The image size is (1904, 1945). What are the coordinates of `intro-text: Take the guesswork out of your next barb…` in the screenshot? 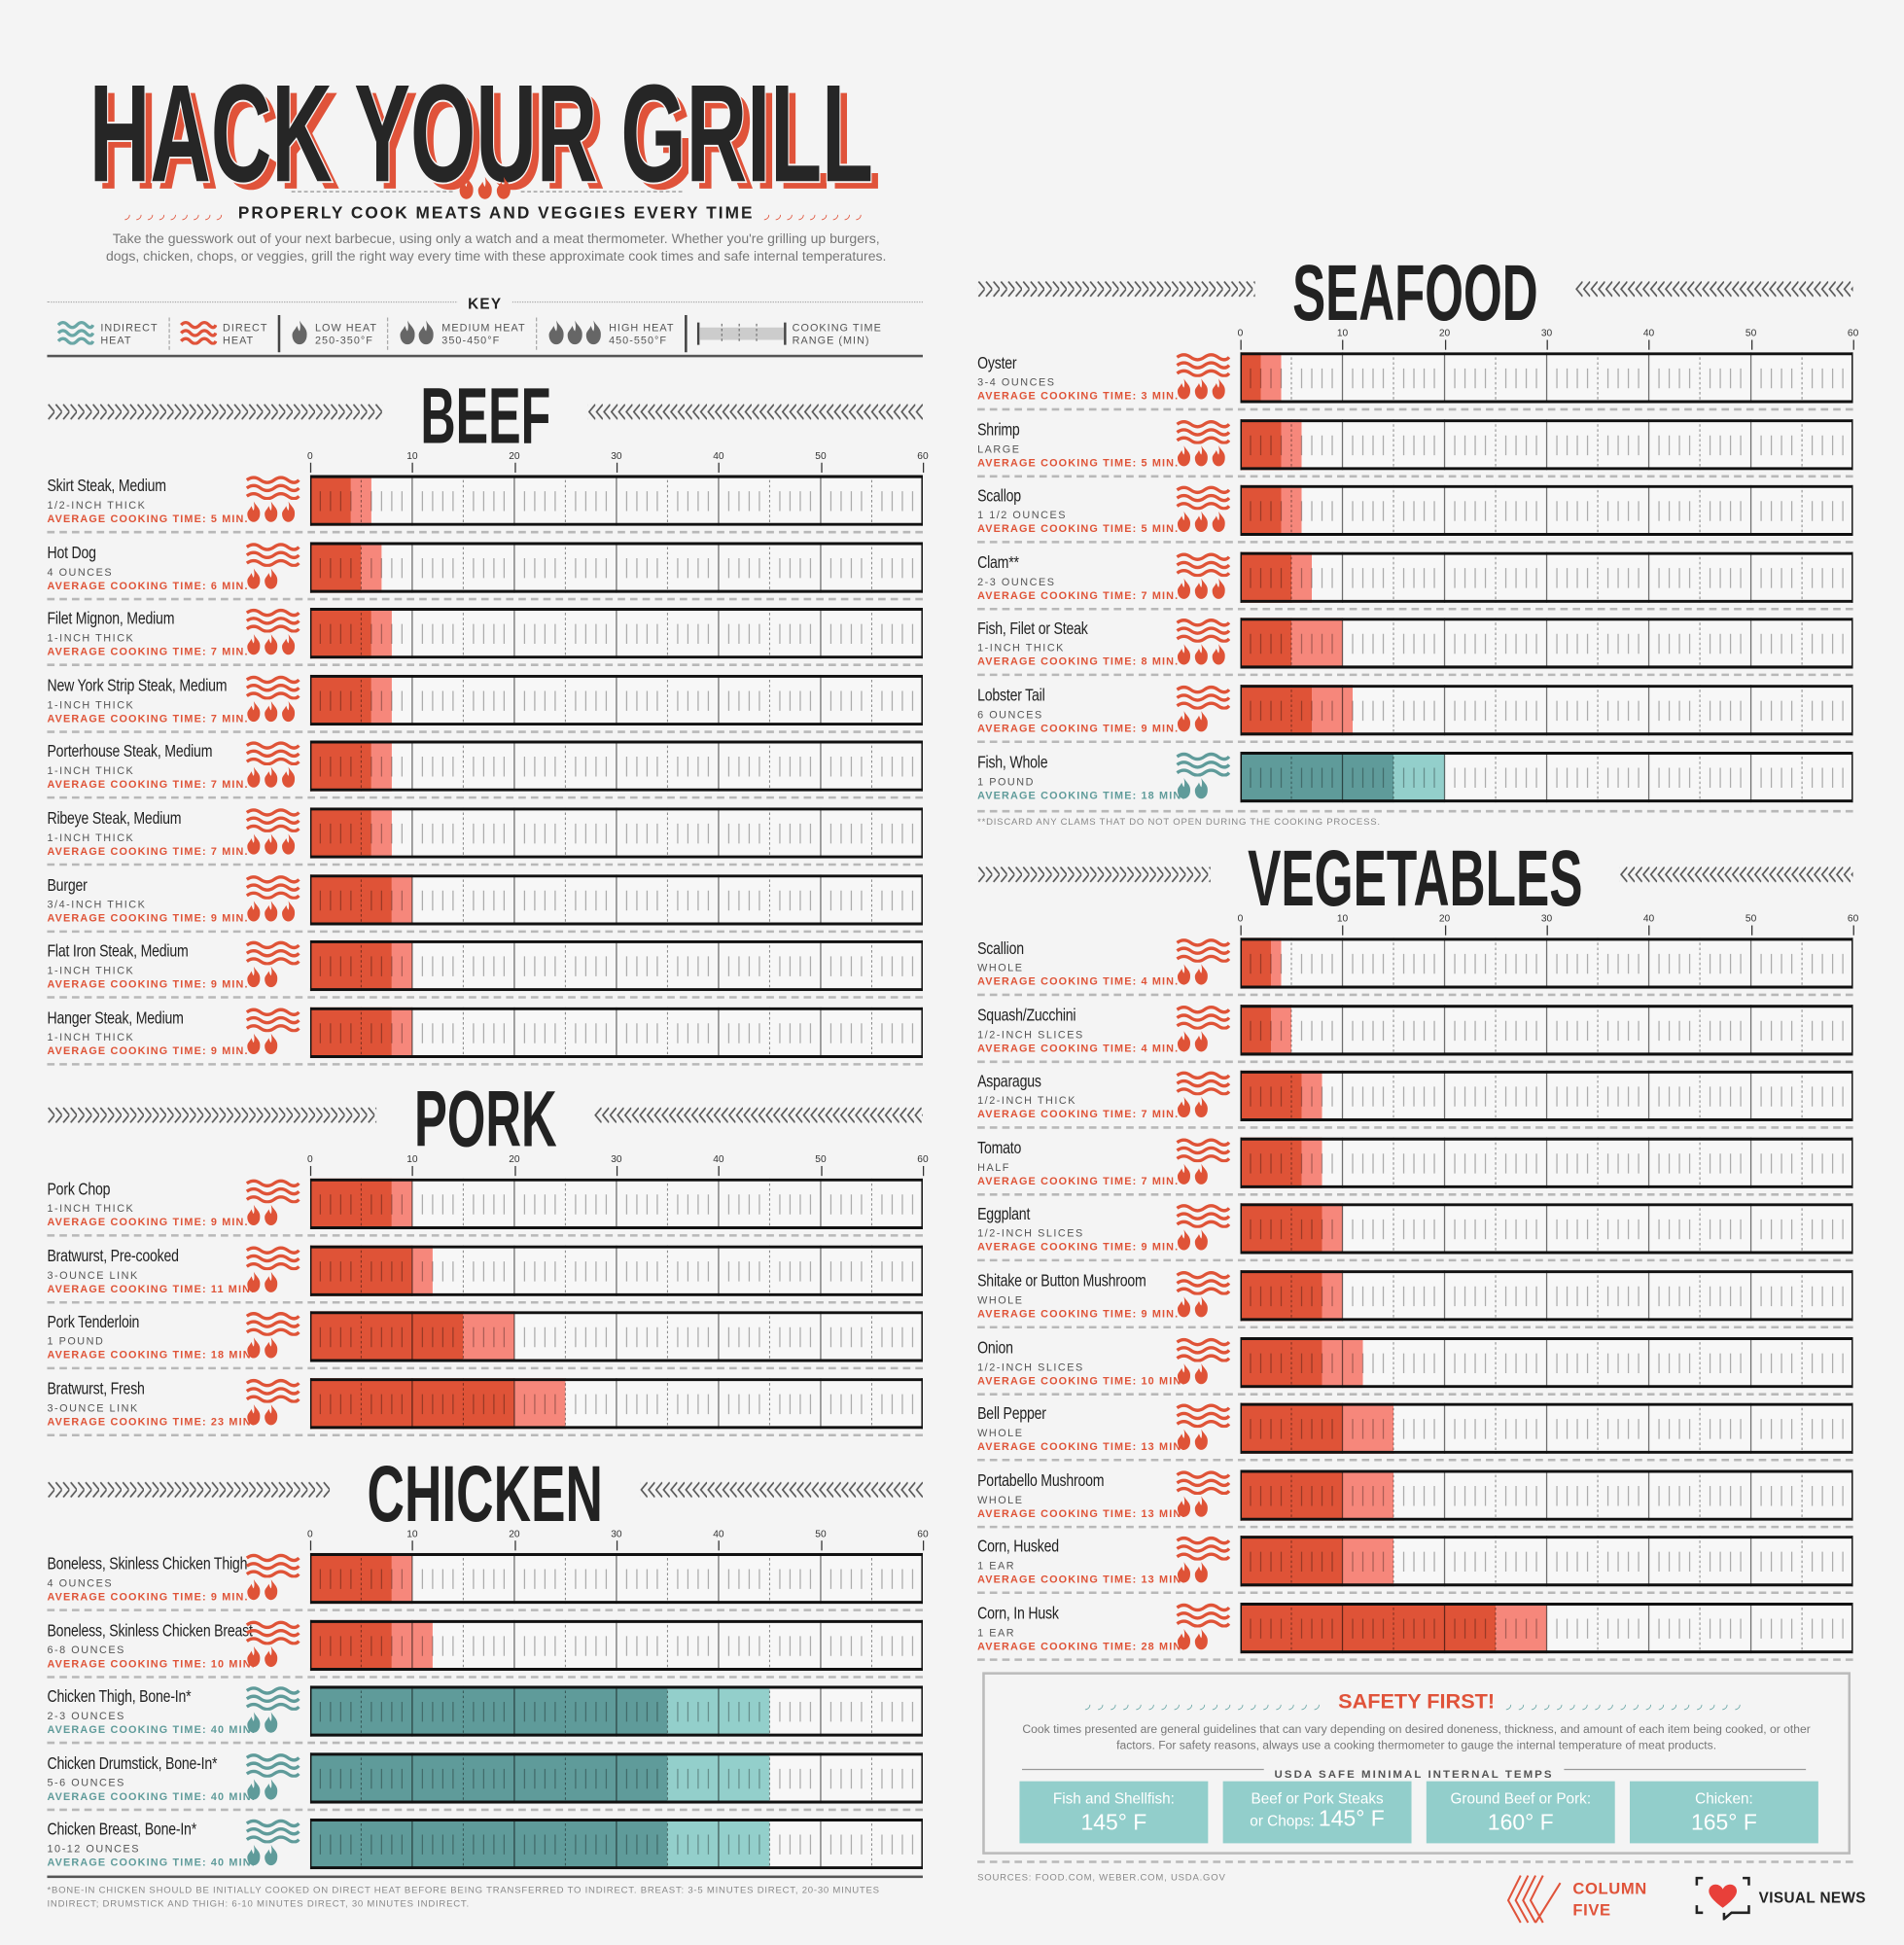 It's located at (496, 248).